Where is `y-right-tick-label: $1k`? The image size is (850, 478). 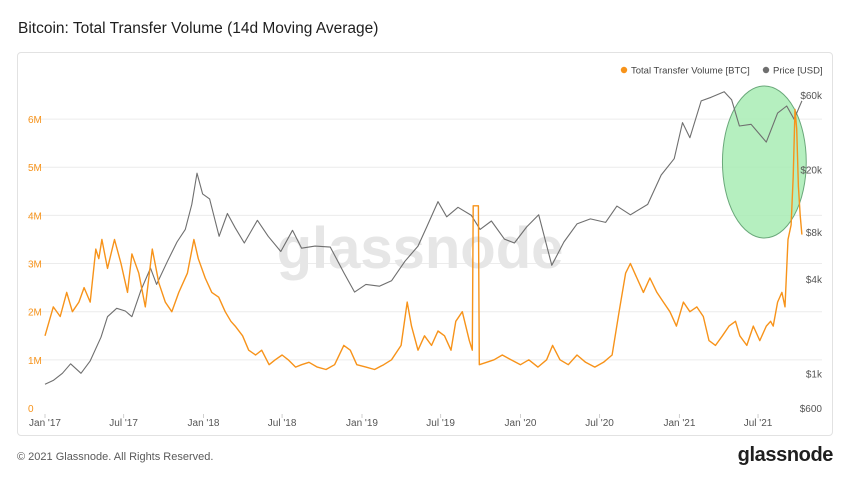
y-right-tick-label: $1k is located at coordinates (814, 374).